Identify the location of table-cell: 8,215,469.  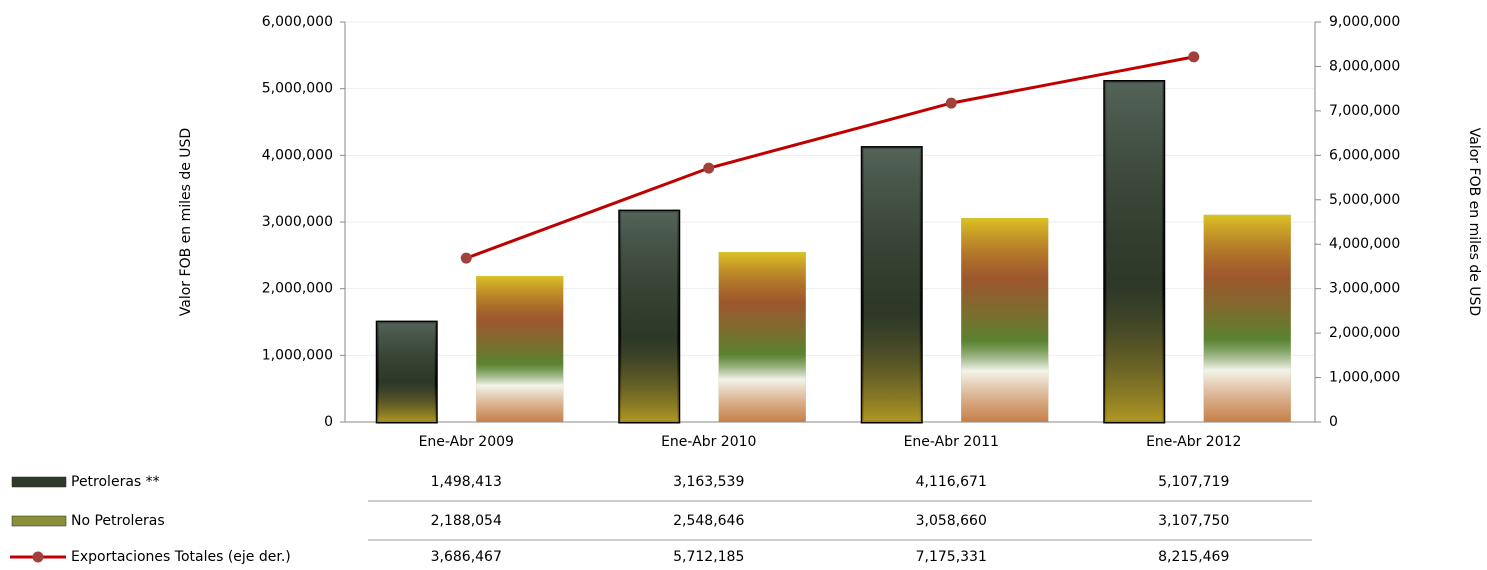
(1193, 557).